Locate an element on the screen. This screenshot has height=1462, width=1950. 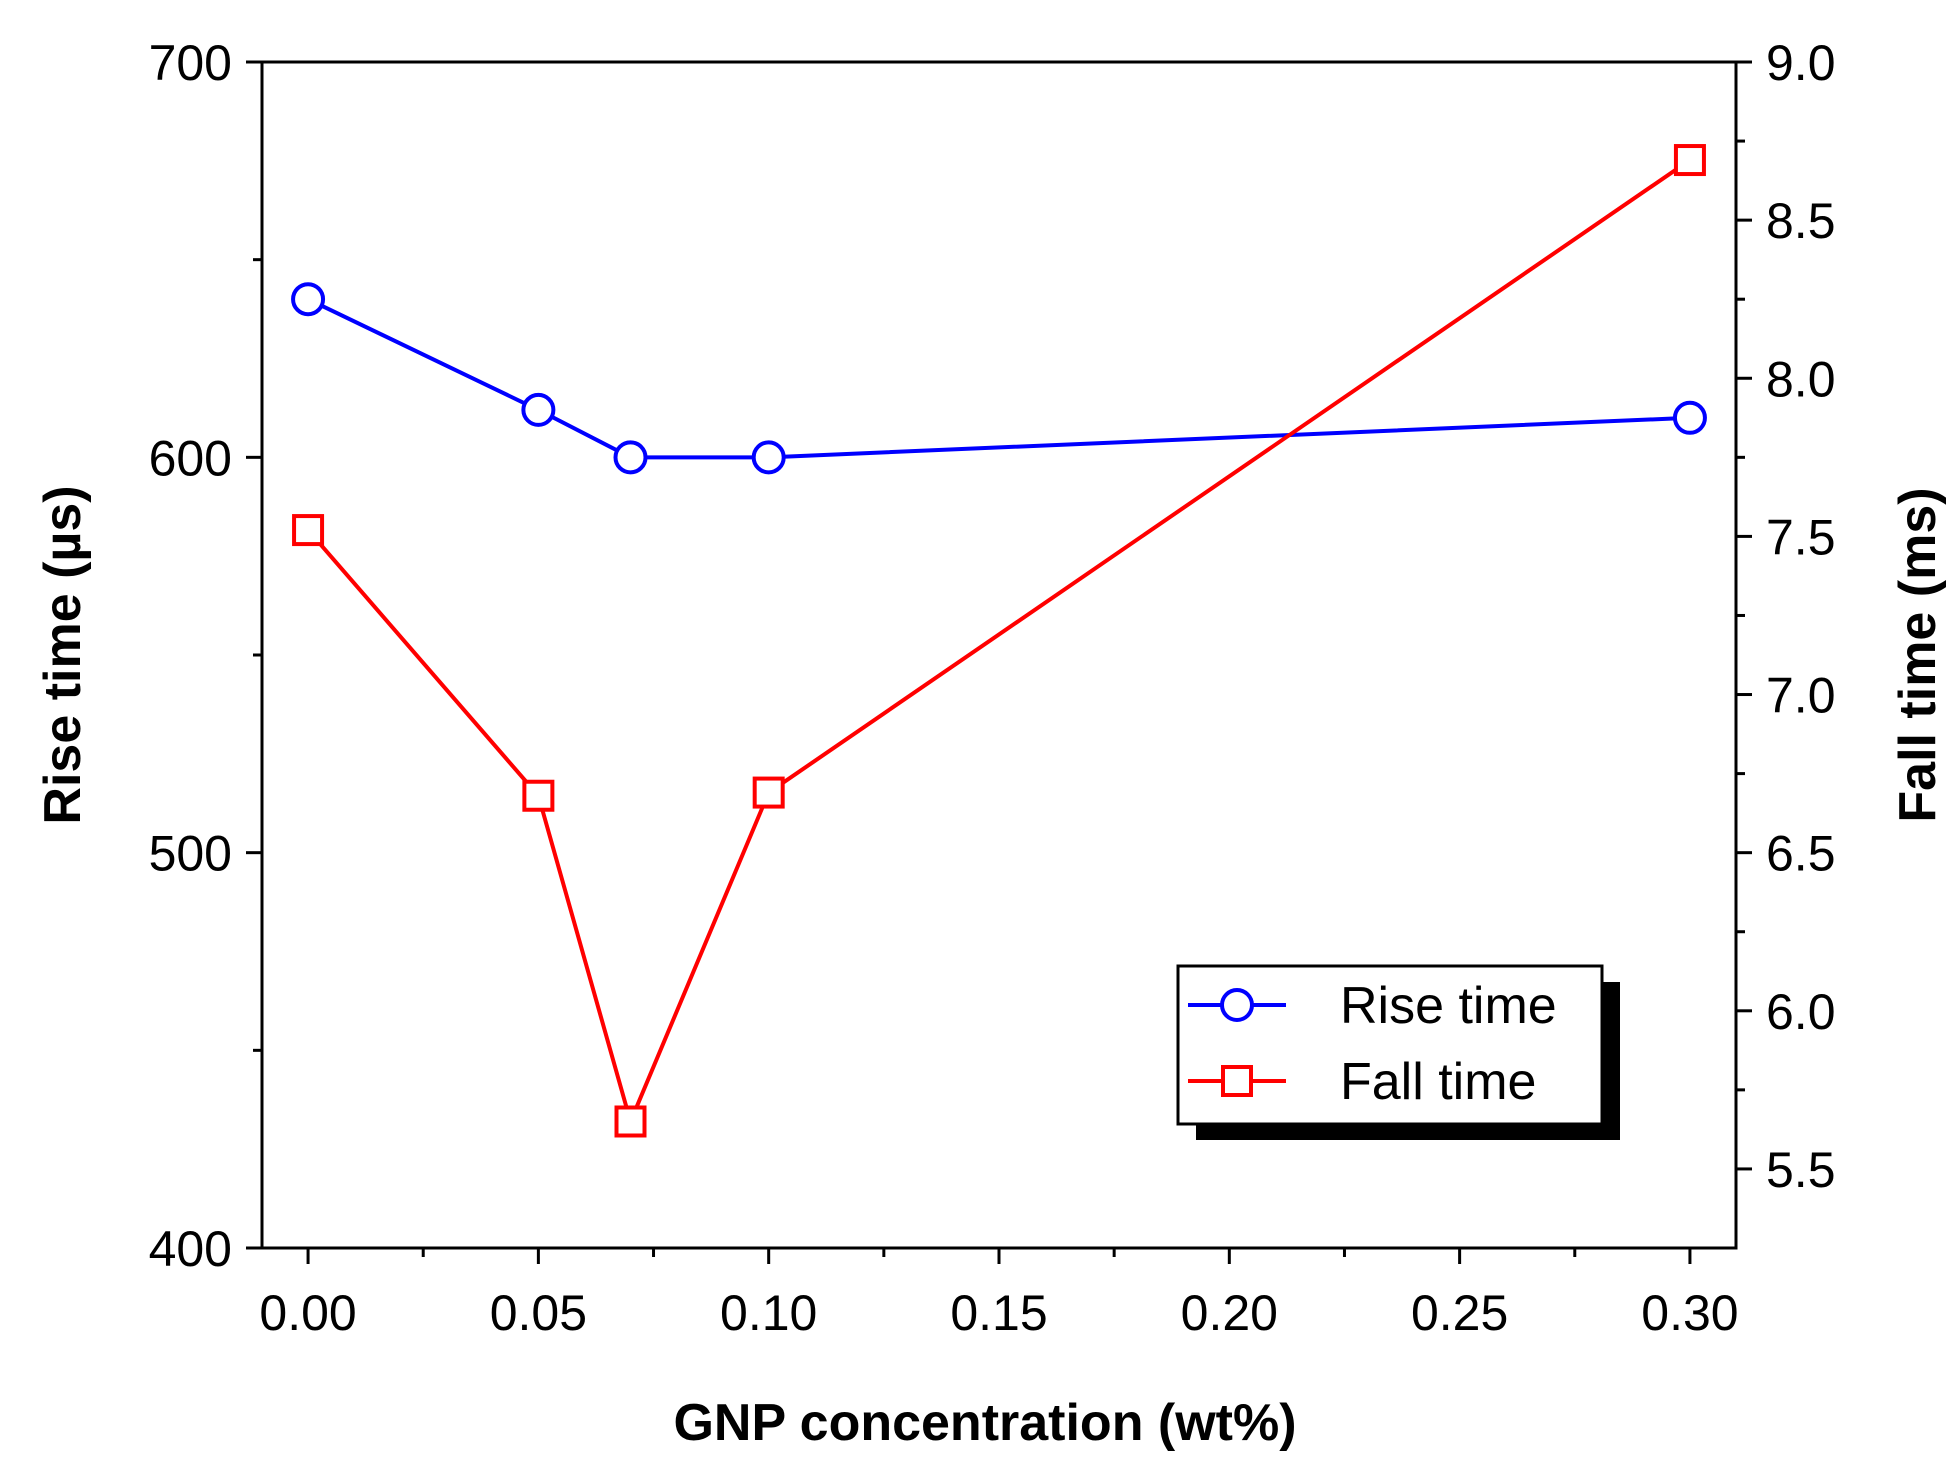
x-axis: 0.00 0.05 0.10 0.15 0.20 0.25 0.30 is located at coordinates (999, 1294).